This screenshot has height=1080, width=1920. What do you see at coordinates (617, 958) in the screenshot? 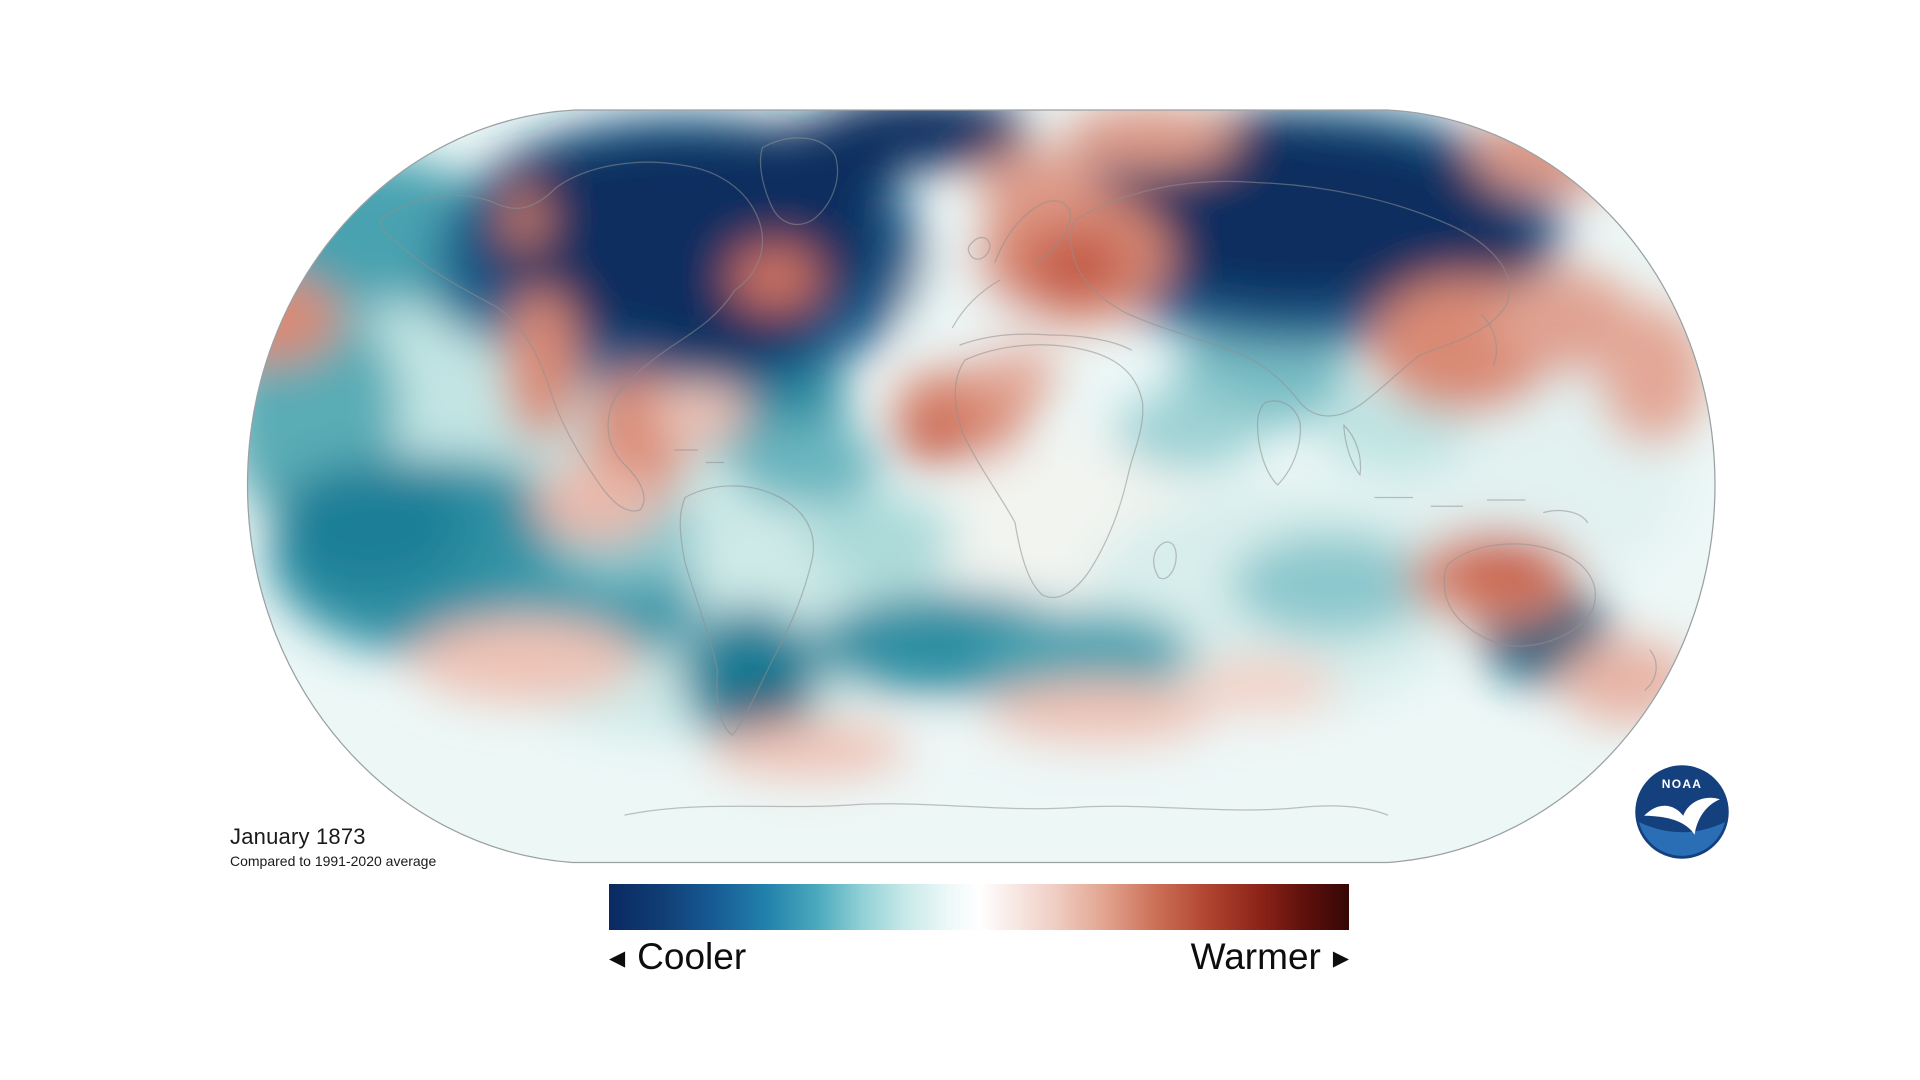
I see `left-arrow-icon: ◀` at bounding box center [617, 958].